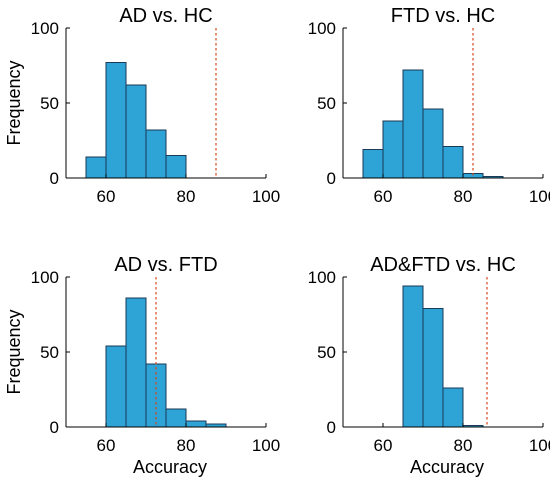 This screenshot has width=550, height=485. Describe the element at coordinates (443, 265) in the screenshot. I see `chart-title: AD&FTD vs. HC` at that location.